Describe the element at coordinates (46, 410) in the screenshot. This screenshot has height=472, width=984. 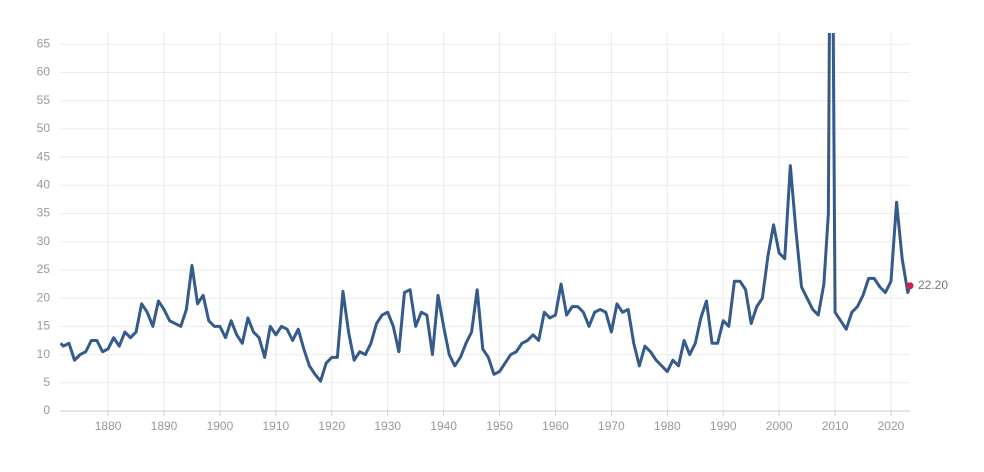
I see `y-tick-label: 0` at that location.